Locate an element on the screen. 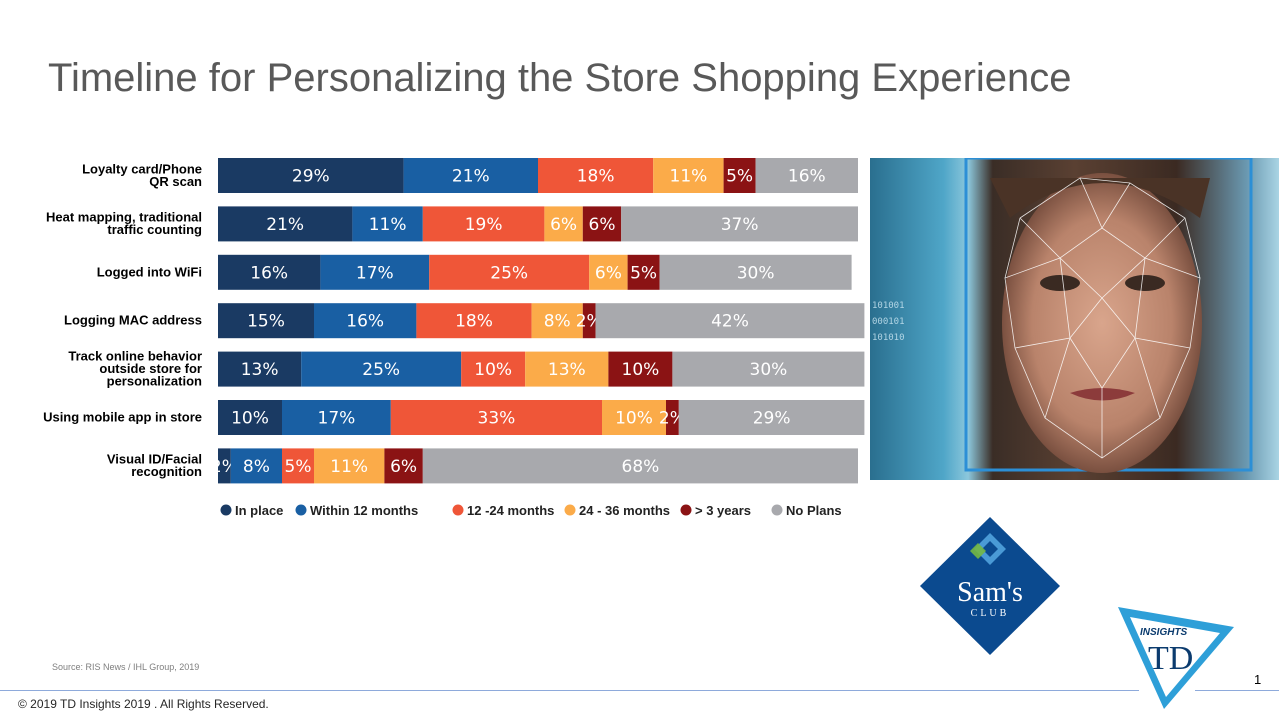 The image size is (1279, 715). data-label: 18% is located at coordinates (474, 322).